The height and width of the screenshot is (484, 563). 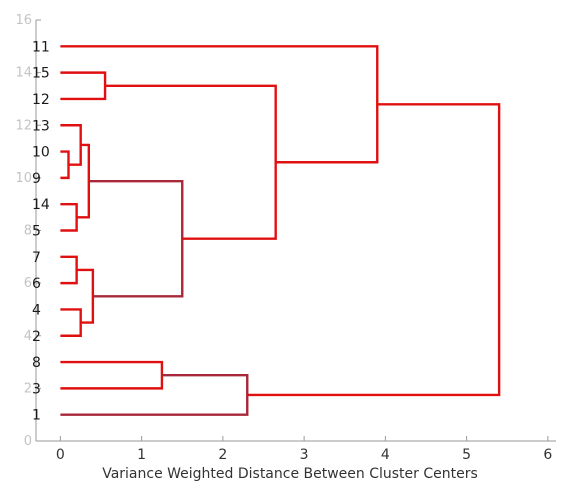 What do you see at coordinates (23, 73) in the screenshot?
I see `y-tick-label: 14` at bounding box center [23, 73].